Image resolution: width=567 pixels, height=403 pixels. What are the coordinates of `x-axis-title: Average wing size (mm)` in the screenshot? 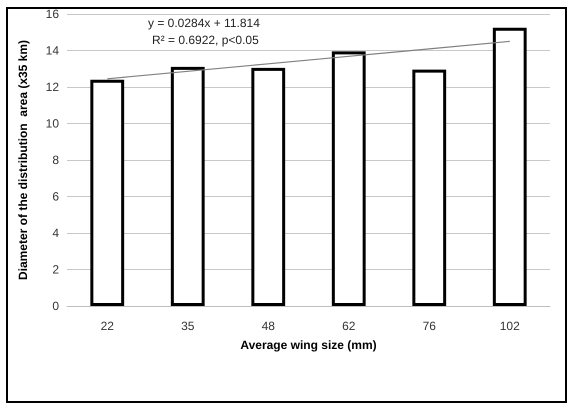 It's located at (308, 345).